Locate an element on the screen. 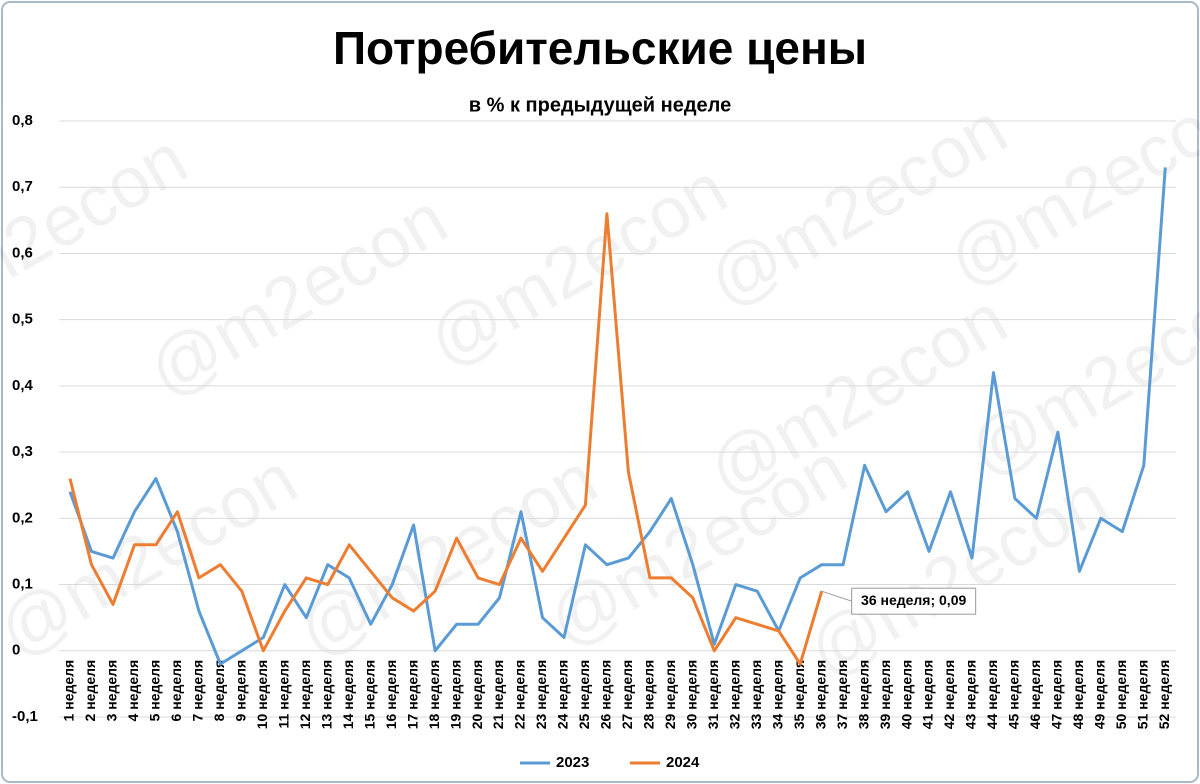 This screenshot has height=784, width=1200. x-tick-label: 51 неделя is located at coordinates (1142, 694).